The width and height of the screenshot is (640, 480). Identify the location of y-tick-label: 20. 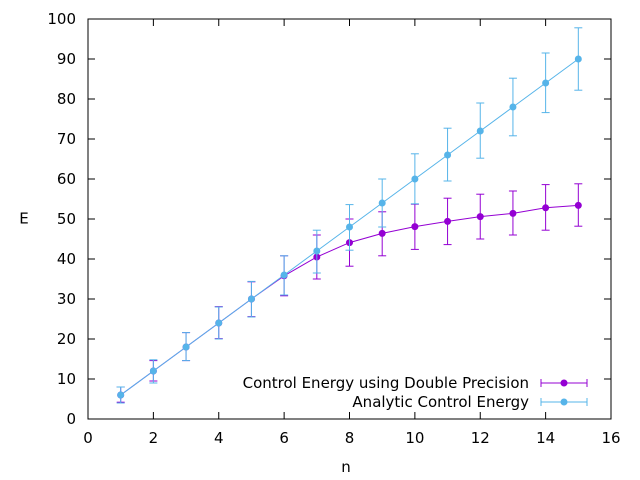
(66, 339).